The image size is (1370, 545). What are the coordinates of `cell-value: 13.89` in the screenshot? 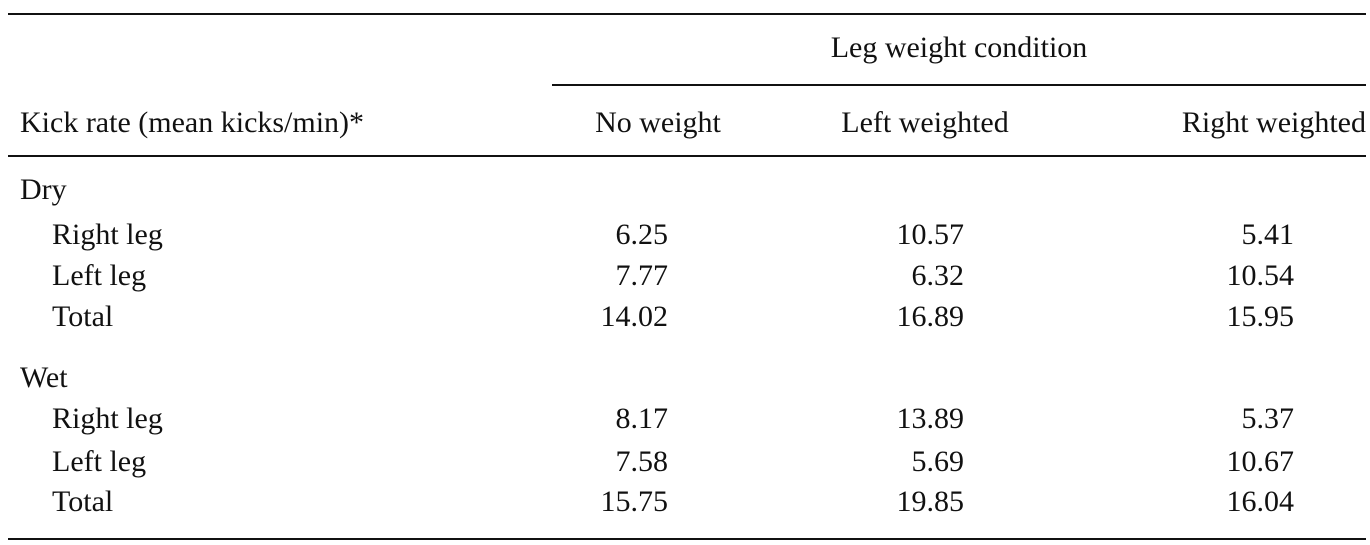 It's located at (930, 418).